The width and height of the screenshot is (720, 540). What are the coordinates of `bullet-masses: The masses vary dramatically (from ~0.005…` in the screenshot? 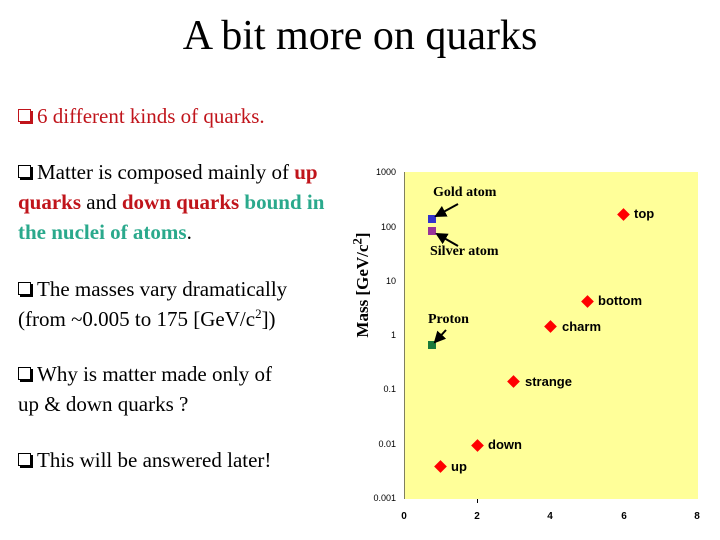 It's located at (153, 304).